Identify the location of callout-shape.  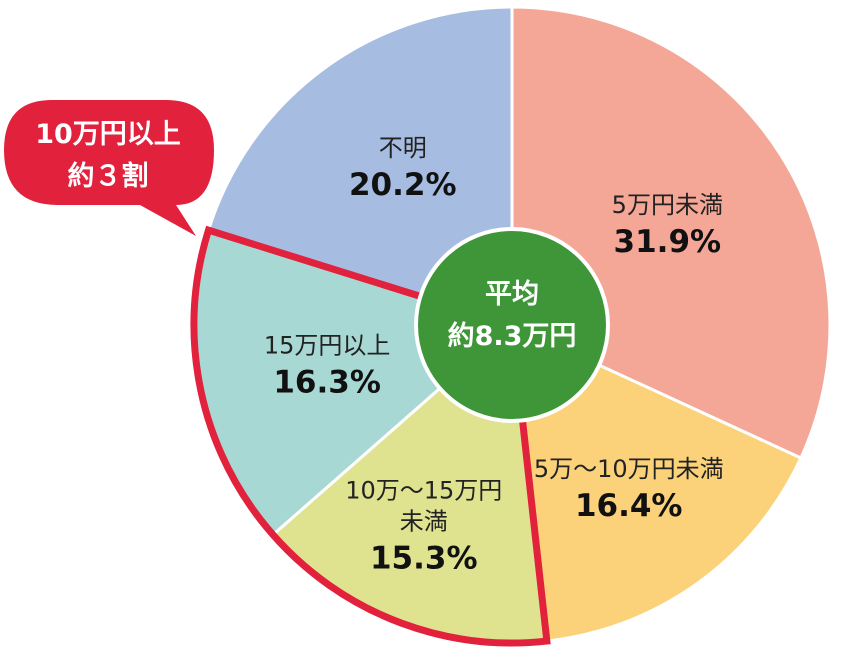
(109, 168).